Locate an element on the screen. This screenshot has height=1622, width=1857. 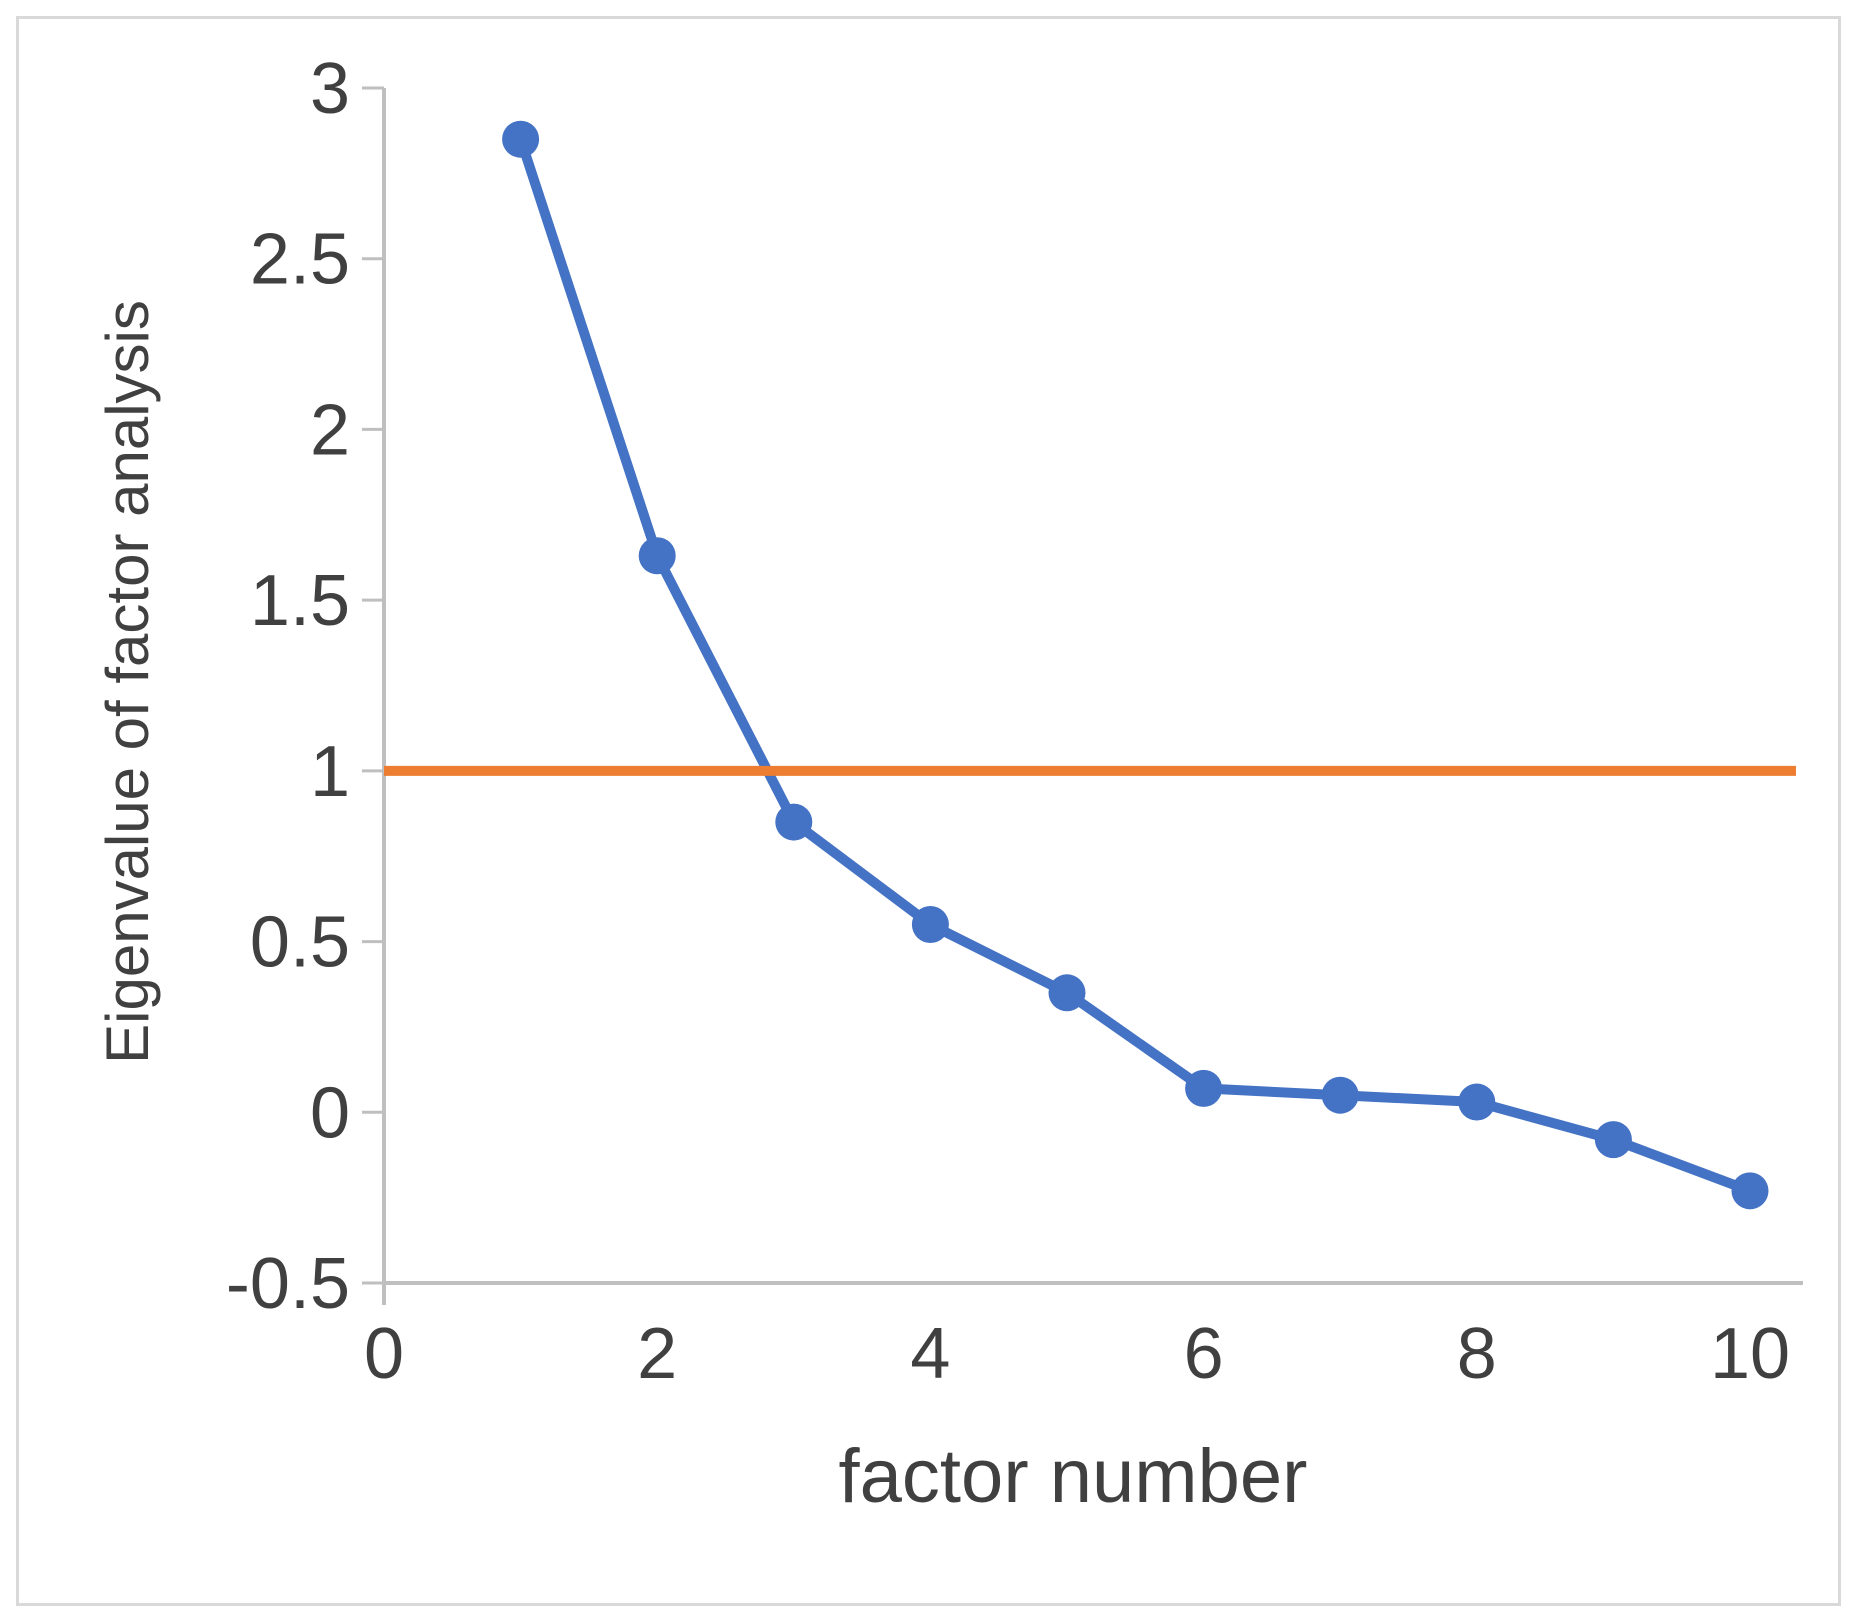
x-tick-label: 6 is located at coordinates (1204, 1354).